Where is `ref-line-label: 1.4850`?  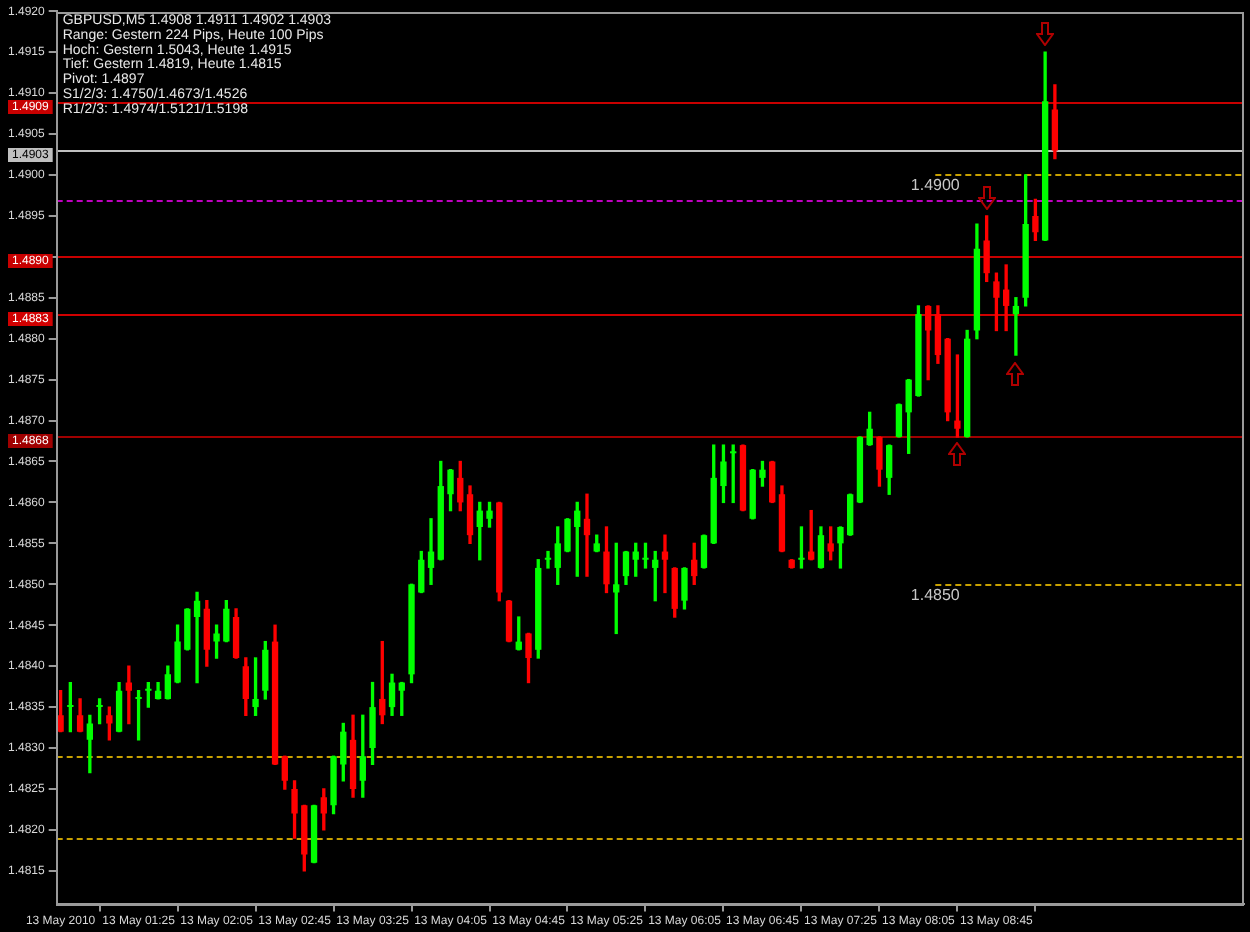 ref-line-label: 1.4850 is located at coordinates (935, 595).